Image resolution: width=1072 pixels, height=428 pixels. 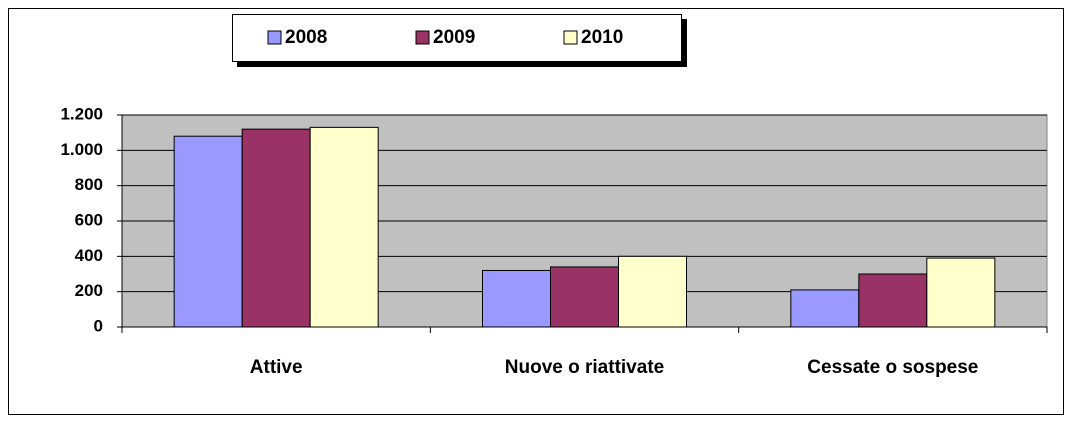 I want to click on y-tick-label: 1.200, so click(x=81, y=113).